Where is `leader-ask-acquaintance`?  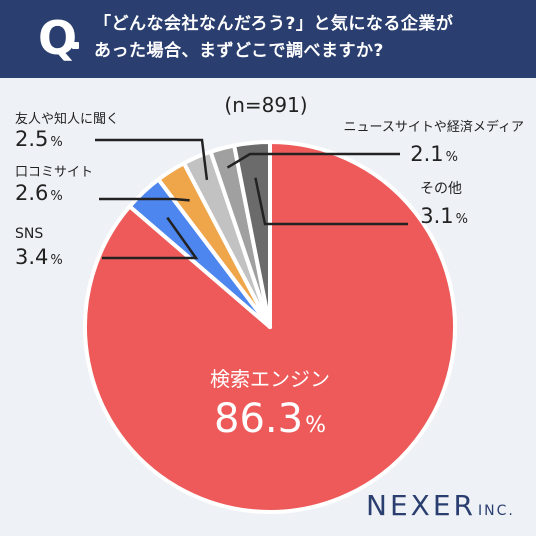 leader-ask-acquaintance is located at coordinates (152, 159).